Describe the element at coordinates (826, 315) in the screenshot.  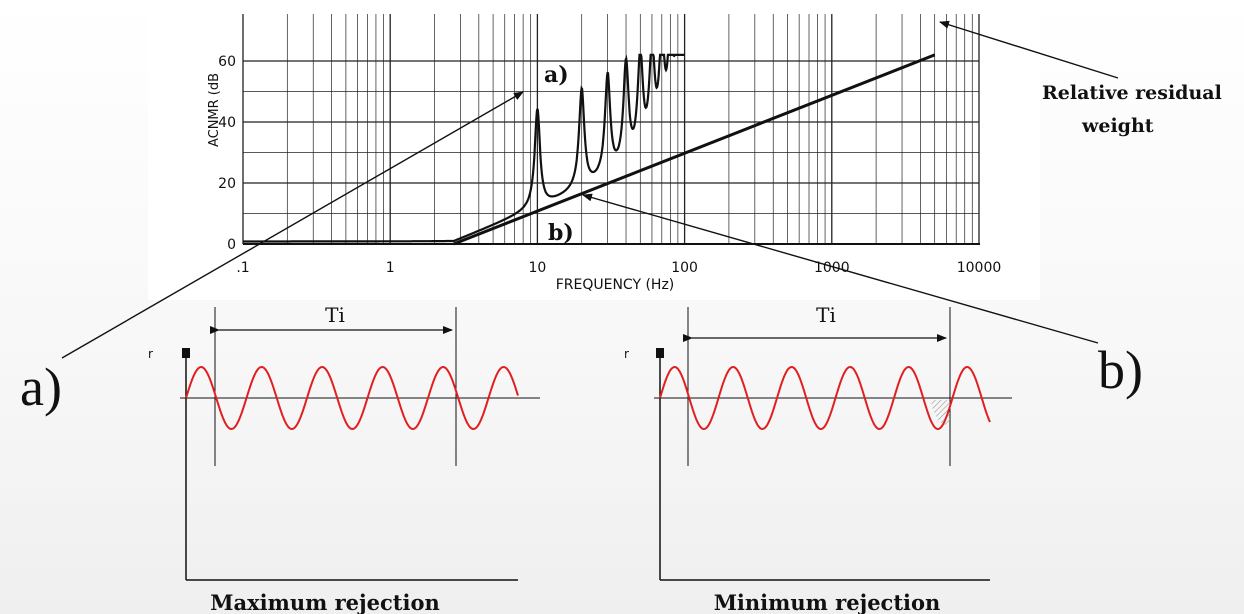
I see `right-interval-label: Ti` at that location.